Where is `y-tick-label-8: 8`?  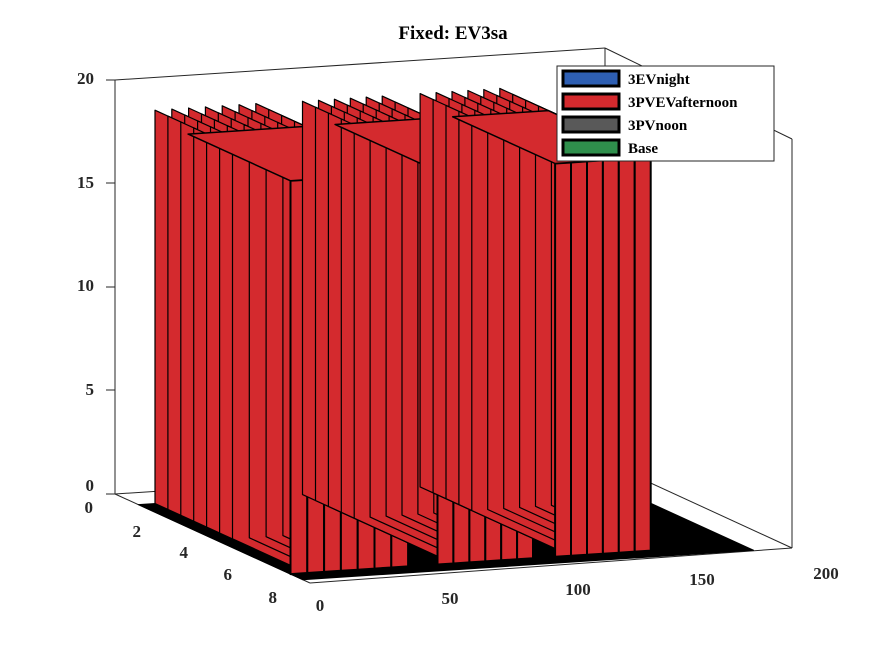
y-tick-label-8: 8 is located at coordinates (273, 597).